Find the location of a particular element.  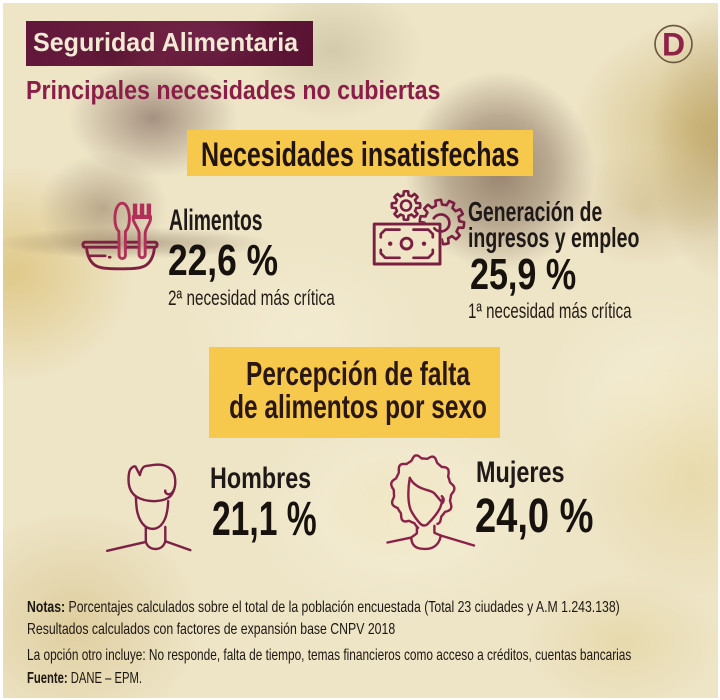

svg-text: D is located at coordinates (673, 44).